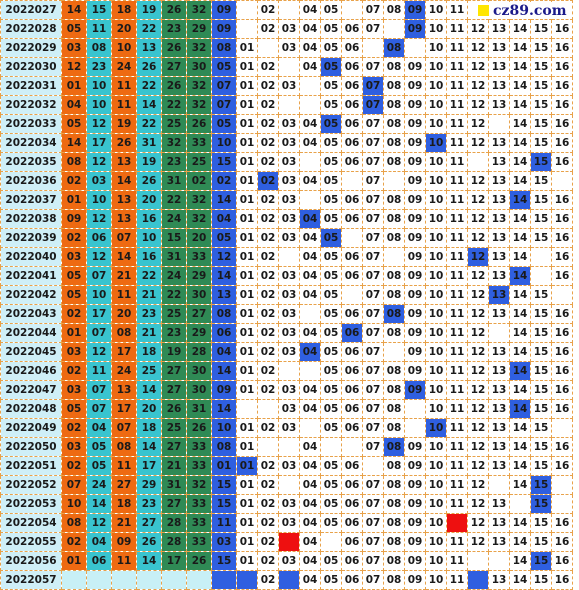 This screenshot has width=579, height=590. Describe the element at coordinates (31, 143) in the screenshot. I see `issue-number: 2022034` at that location.